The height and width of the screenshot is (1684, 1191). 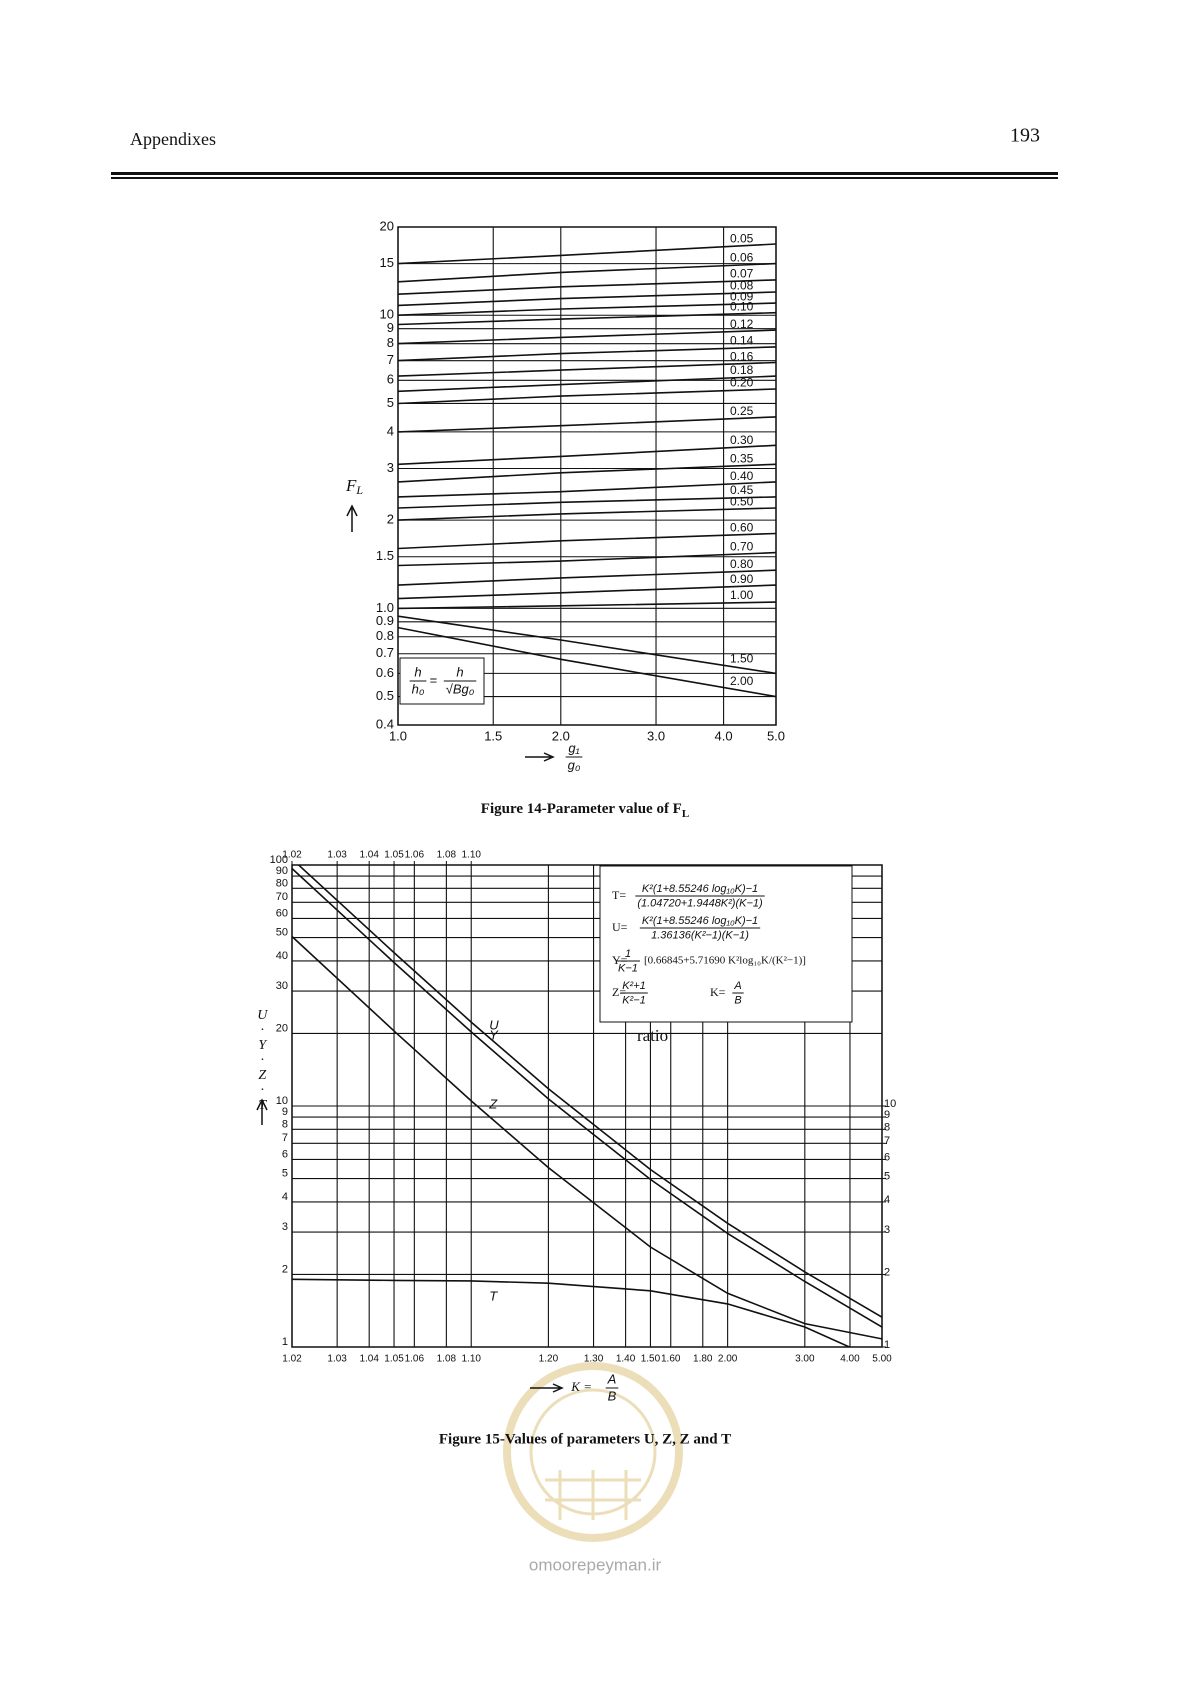 What do you see at coordinates (447, 855) in the screenshot?
I see `x2-tick-label: 1.08` at bounding box center [447, 855].